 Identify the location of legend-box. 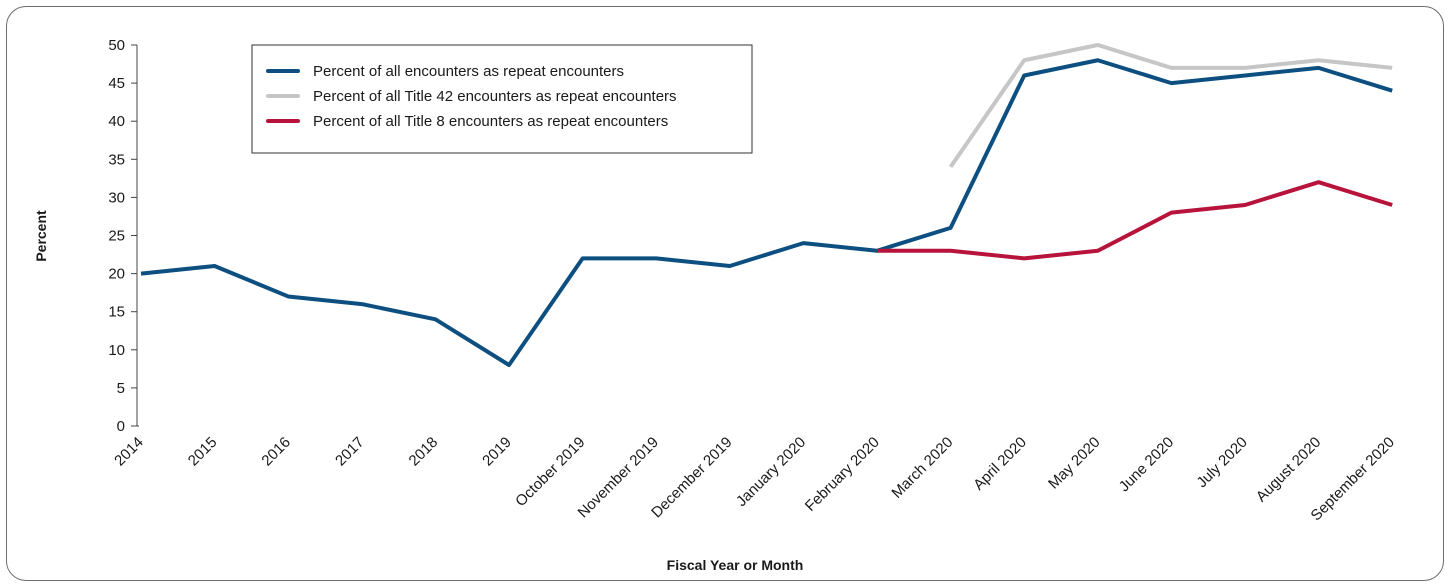
(502, 99).